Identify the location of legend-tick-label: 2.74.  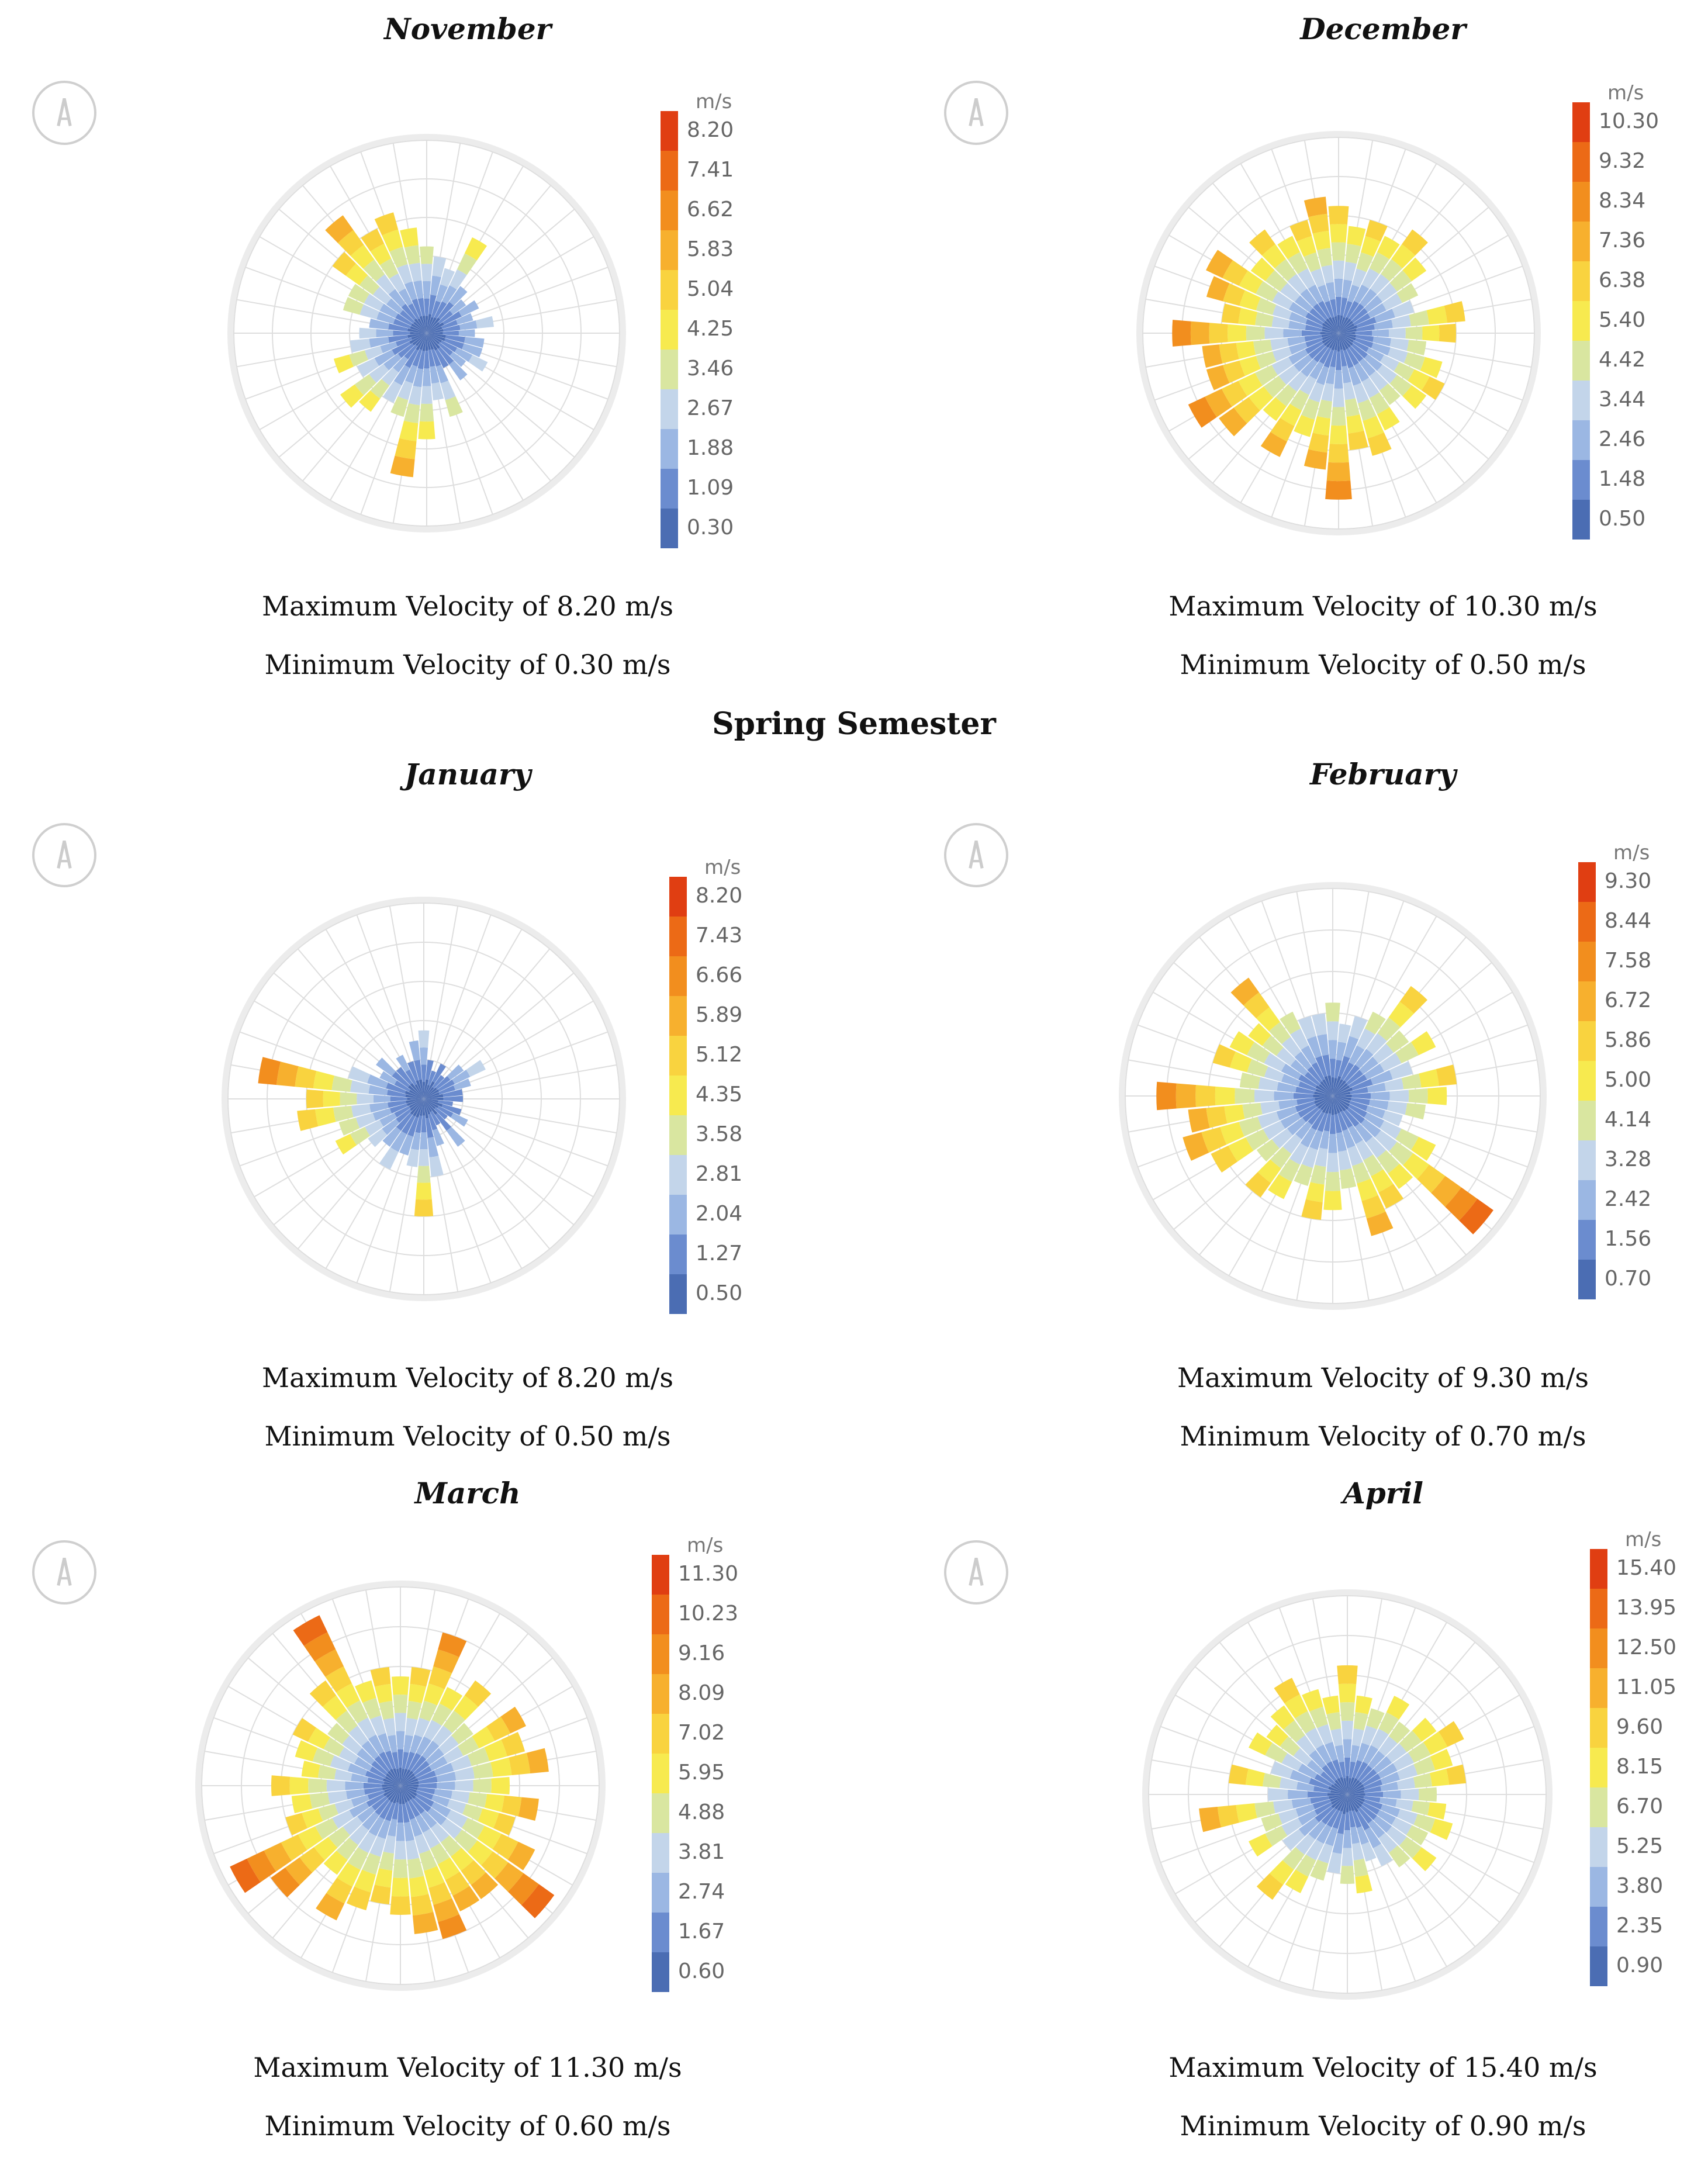
(701, 1892).